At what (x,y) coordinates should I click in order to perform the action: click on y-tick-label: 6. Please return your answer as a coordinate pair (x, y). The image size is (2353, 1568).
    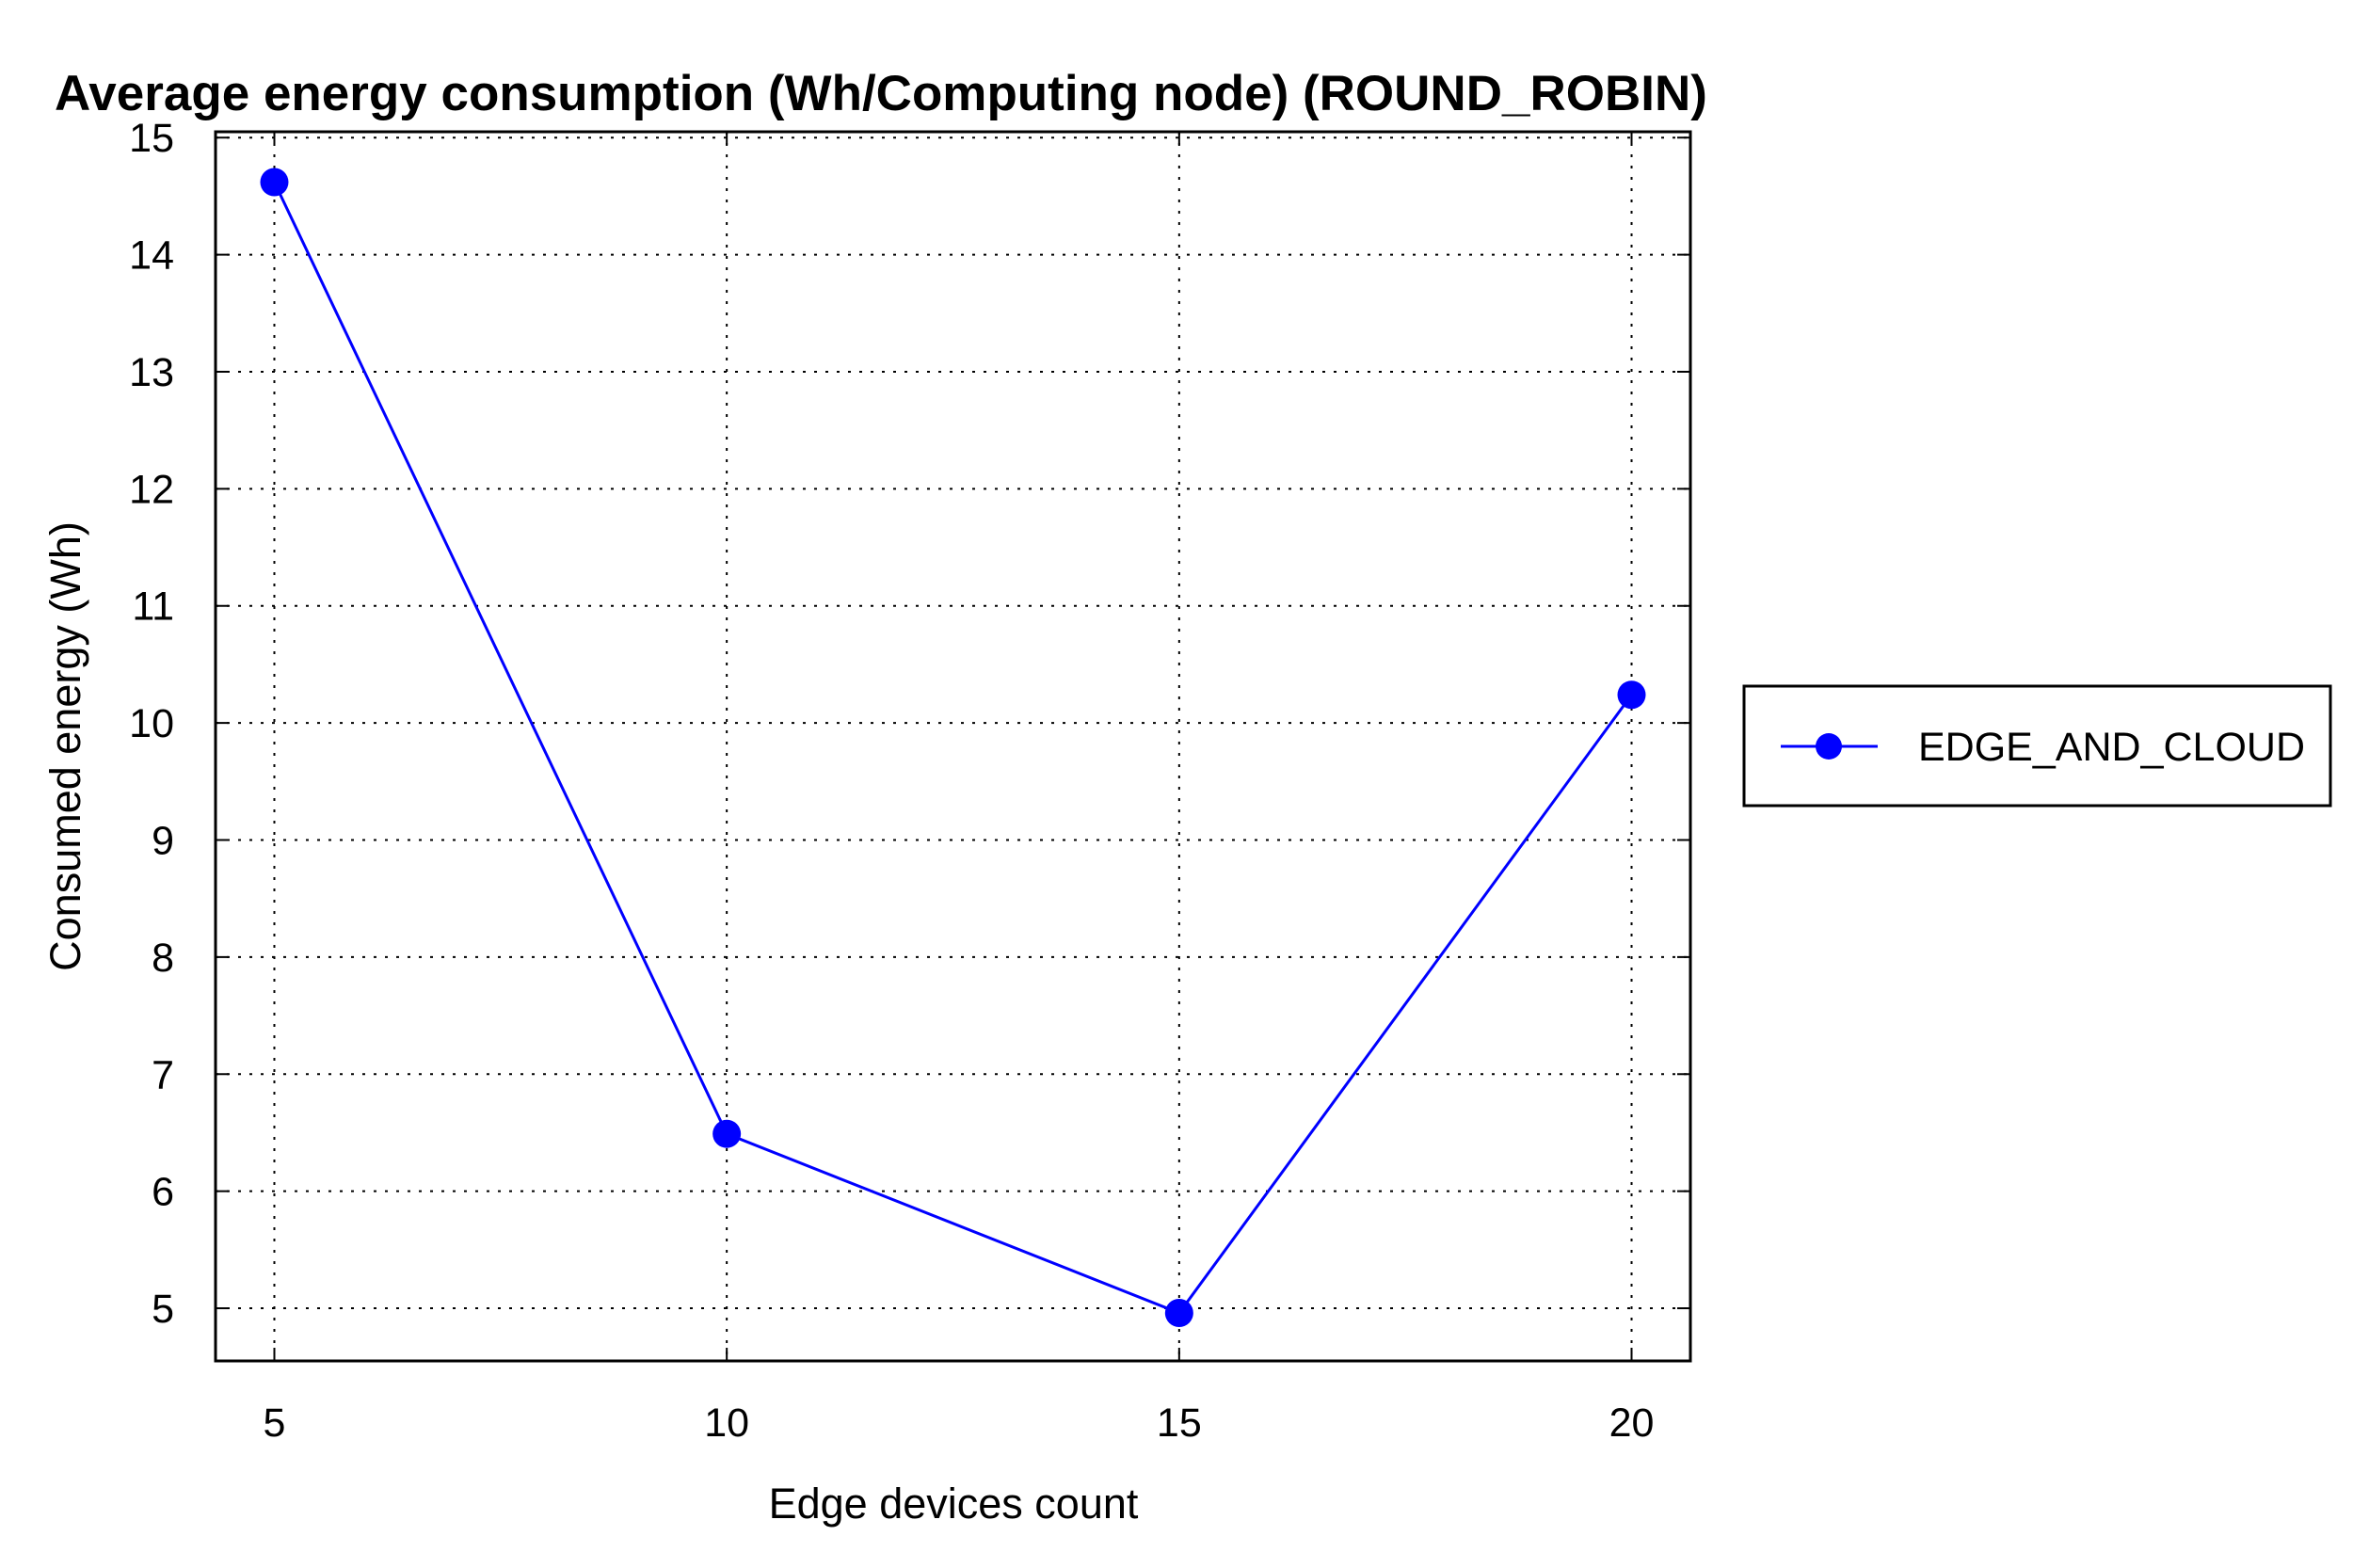
    Looking at the image, I should click on (163, 1192).